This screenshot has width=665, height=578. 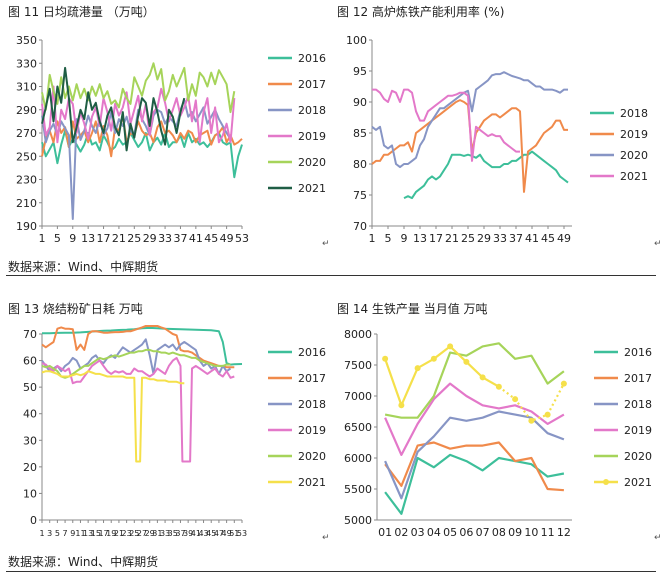 I want to click on x-tick-label: 06, so click(x=466, y=532).